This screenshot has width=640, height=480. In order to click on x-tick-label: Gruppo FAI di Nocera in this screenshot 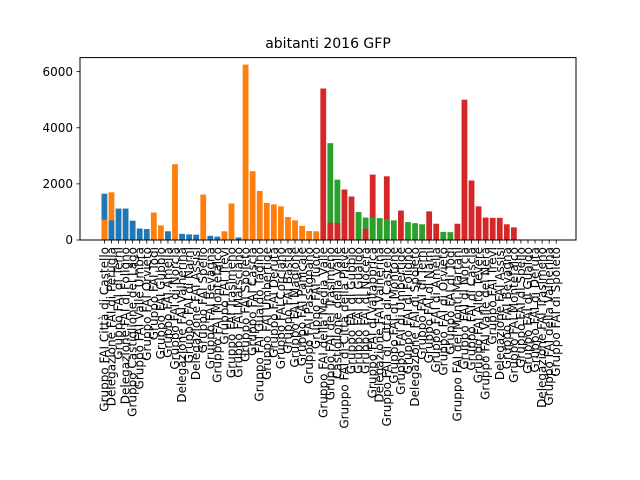, I will do `click(366, 310)`.